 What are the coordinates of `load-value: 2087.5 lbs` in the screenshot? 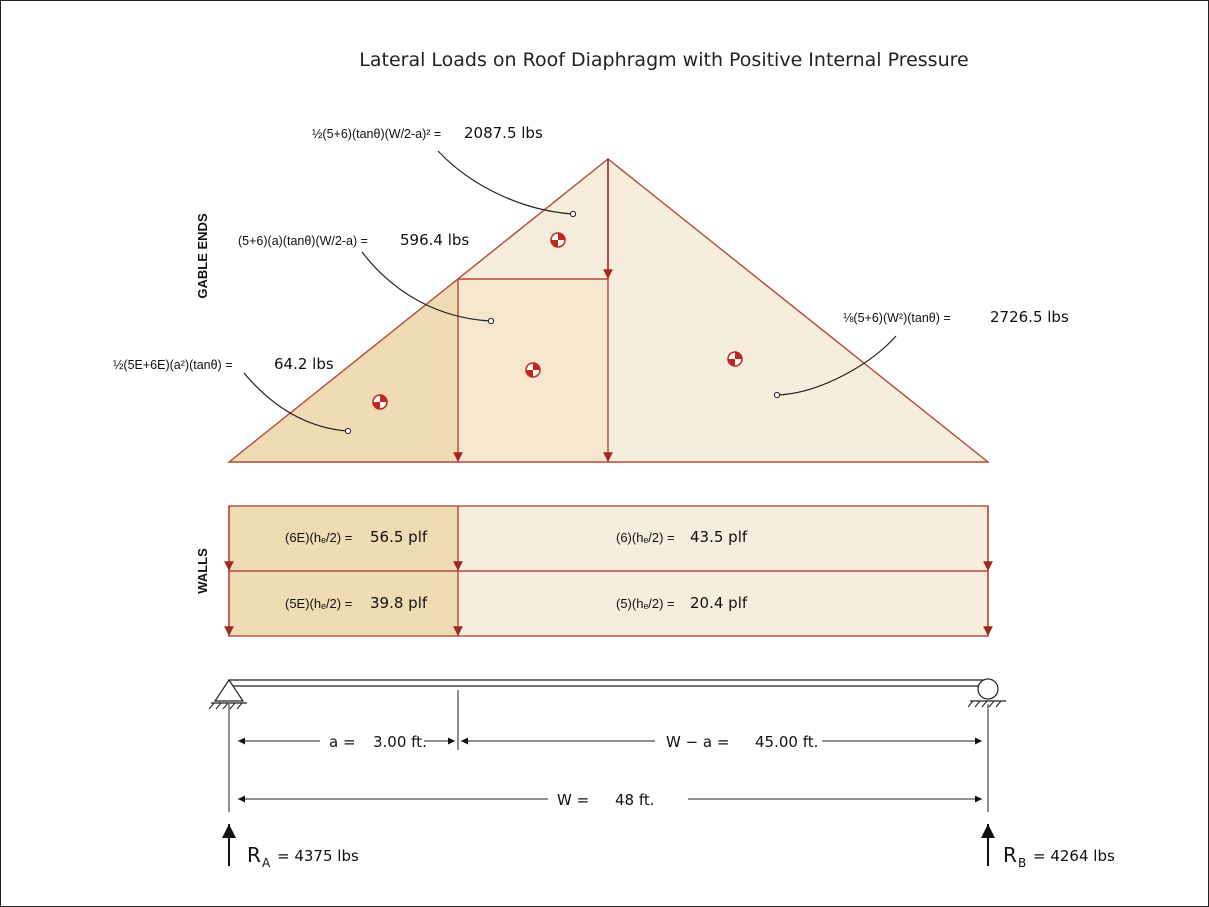 It's located at (503, 133).